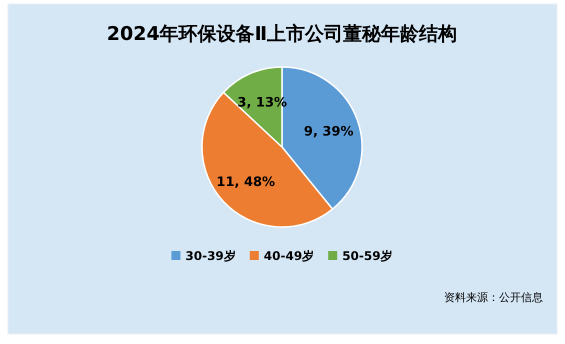 This screenshot has width=565, height=344. What do you see at coordinates (282, 34) in the screenshot?
I see `chart-title: 2024年环保设备Ⅱ上市公司董秘年龄结构` at bounding box center [282, 34].